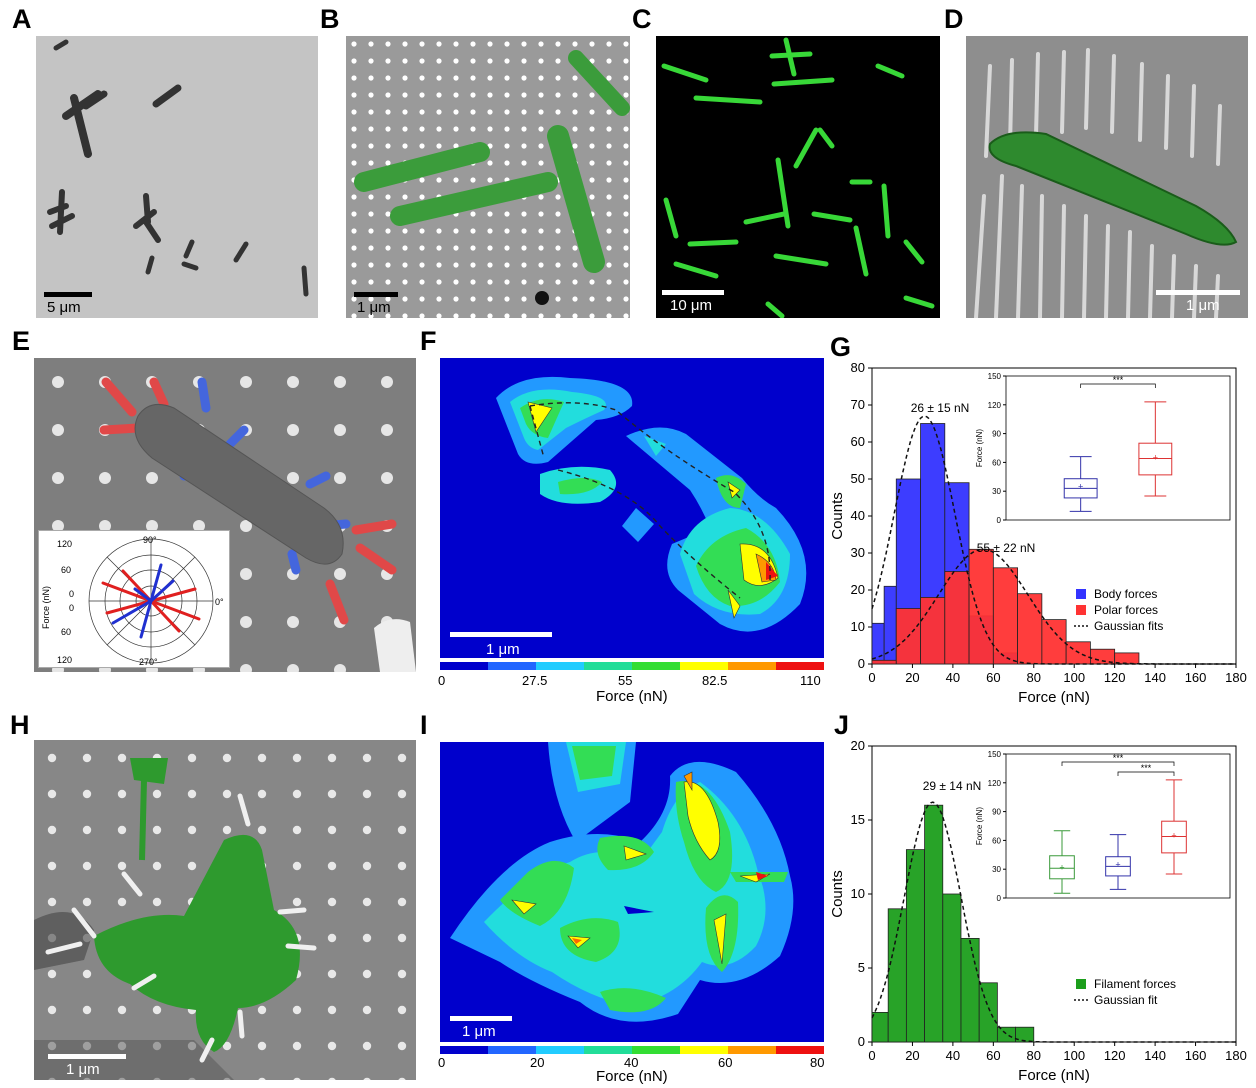 The width and height of the screenshot is (1256, 1088). I want to click on scale-bar-h, so click(87, 1056).